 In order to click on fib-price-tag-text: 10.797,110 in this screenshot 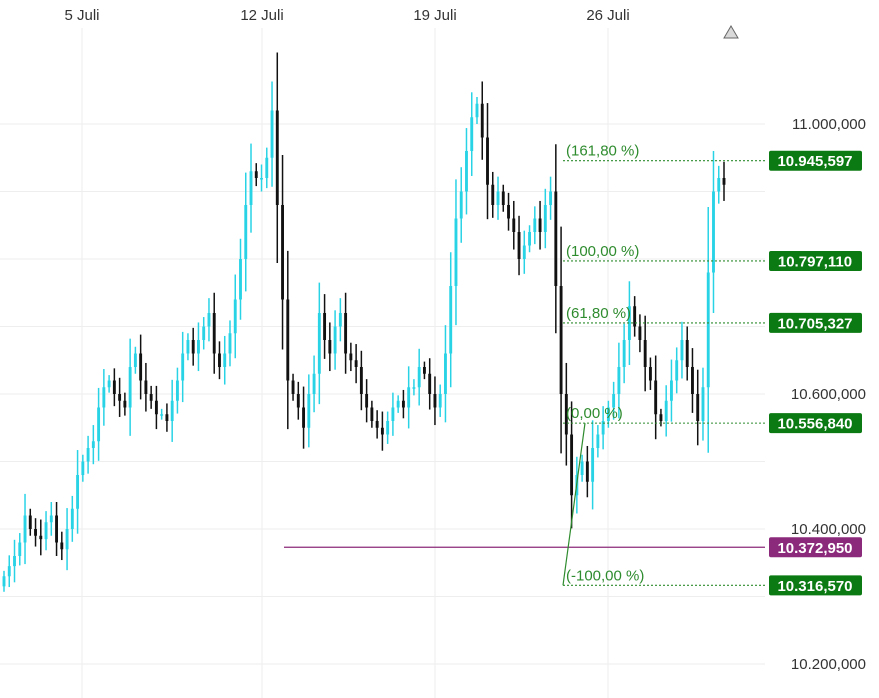, I will do `click(815, 261)`.